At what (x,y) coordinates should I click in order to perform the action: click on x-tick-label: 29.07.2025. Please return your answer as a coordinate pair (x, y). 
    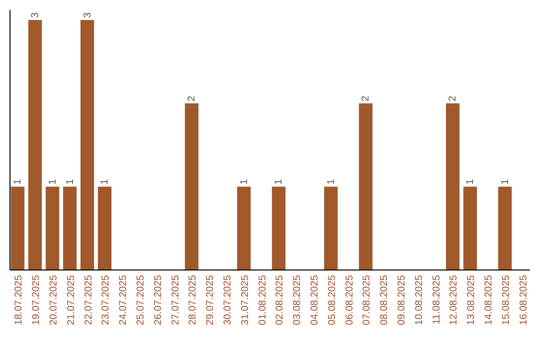
    Looking at the image, I should click on (210, 300).